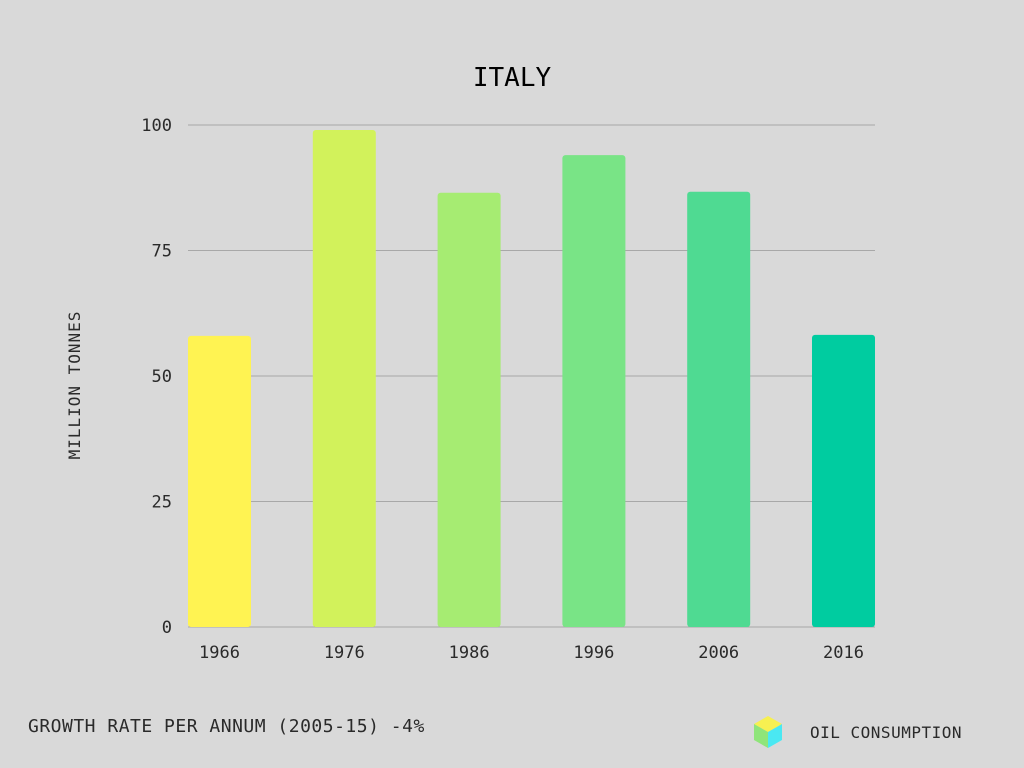 This screenshot has height=768, width=1024. Describe the element at coordinates (219, 481) in the screenshot. I see `bar-1966` at that location.